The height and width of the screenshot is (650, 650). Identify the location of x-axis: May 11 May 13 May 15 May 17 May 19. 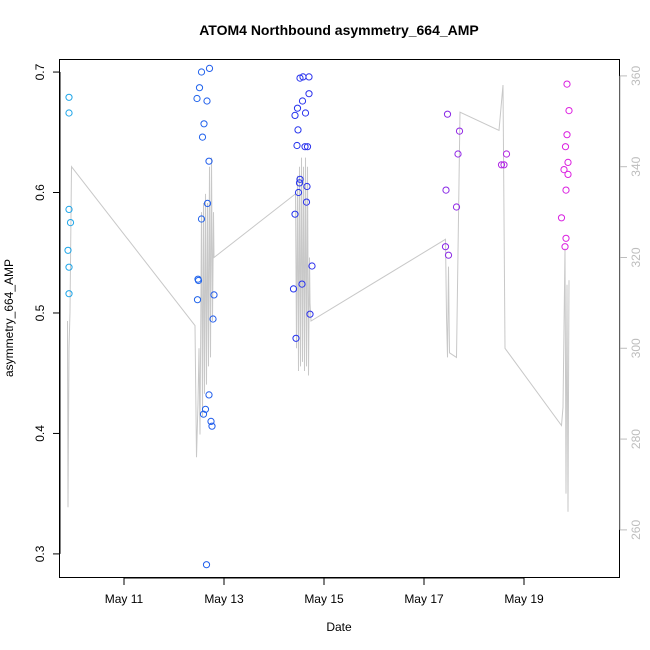
(324, 591).